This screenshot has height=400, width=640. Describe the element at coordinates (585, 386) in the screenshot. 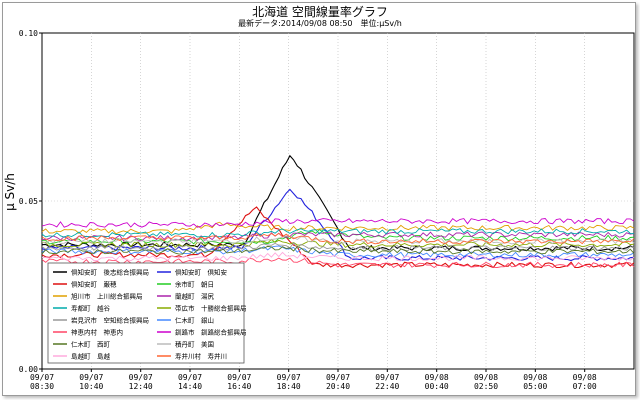

I see `x-tick-label-time: 07:00` at that location.